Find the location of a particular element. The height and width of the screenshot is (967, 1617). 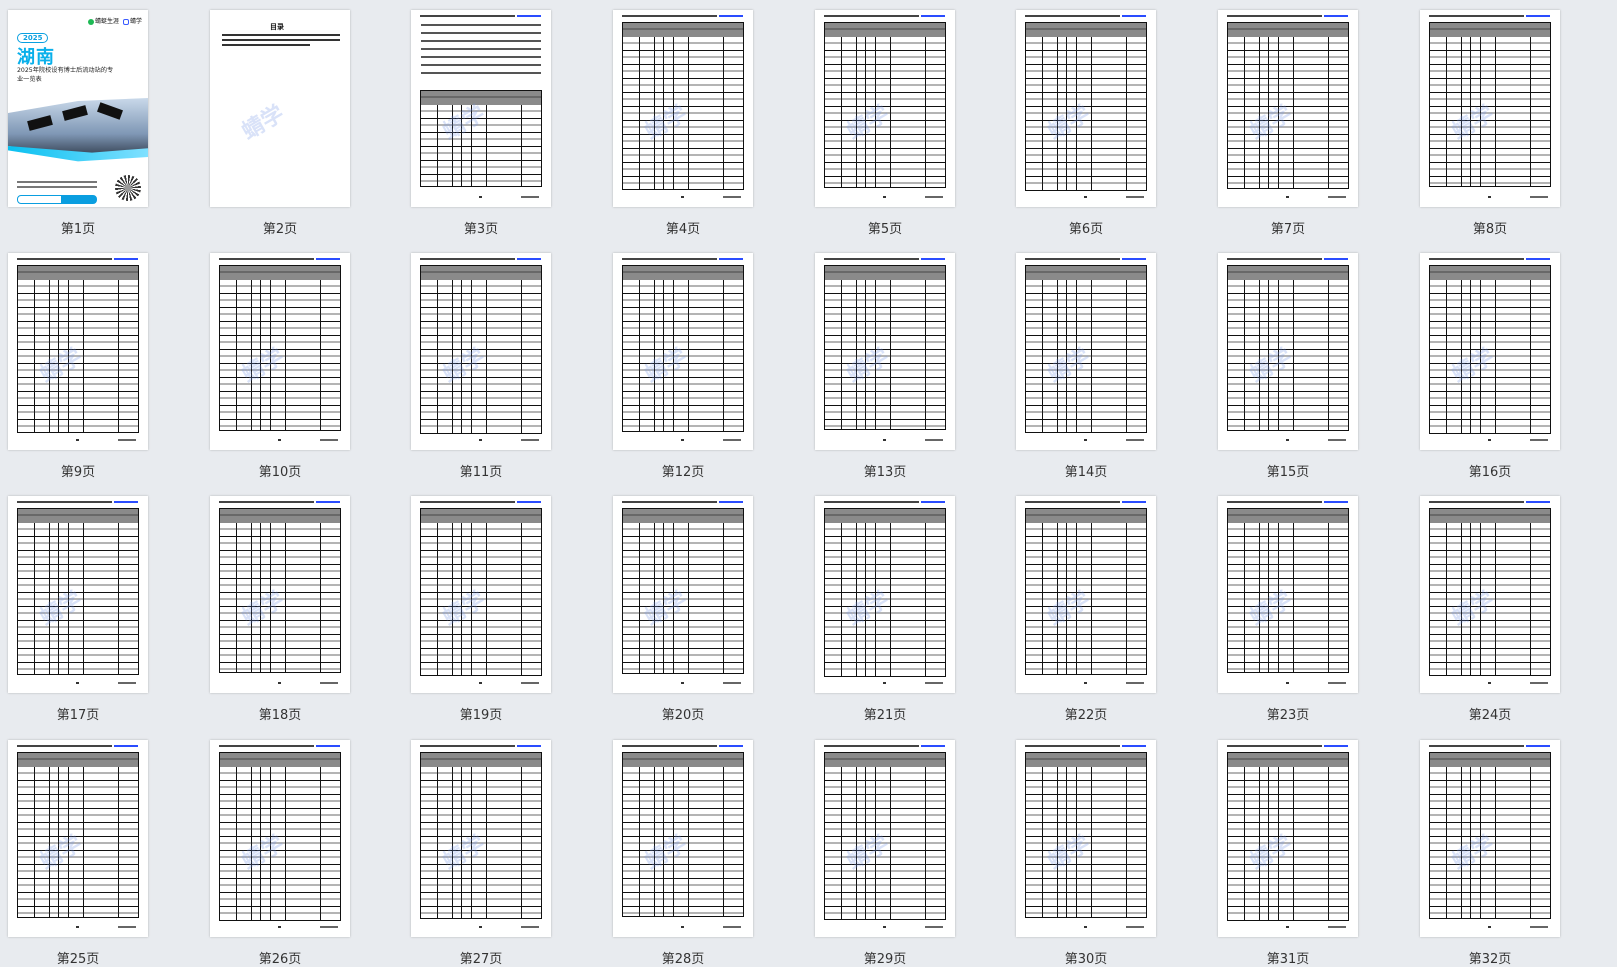

page-label: 第18页 is located at coordinates (280, 715).